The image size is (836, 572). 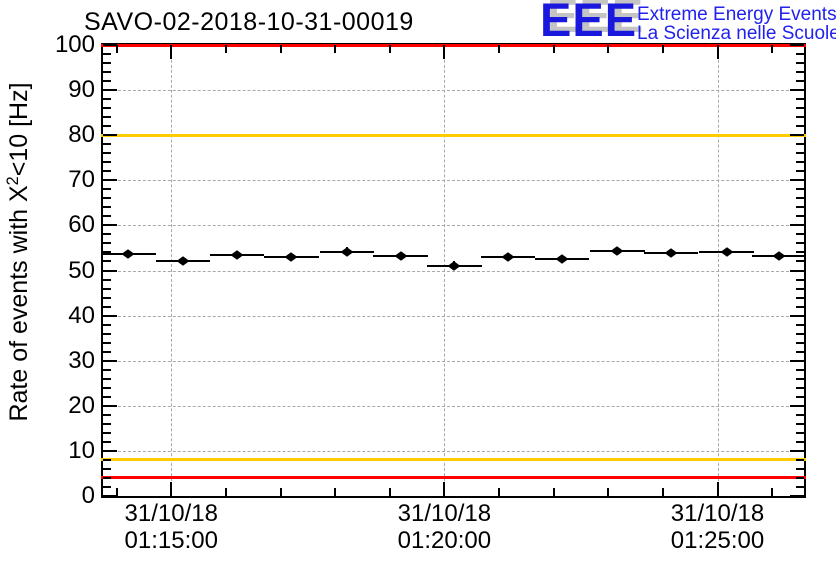 I want to click on eee-logo-letters: EEE EEE, so click(x=591, y=23).